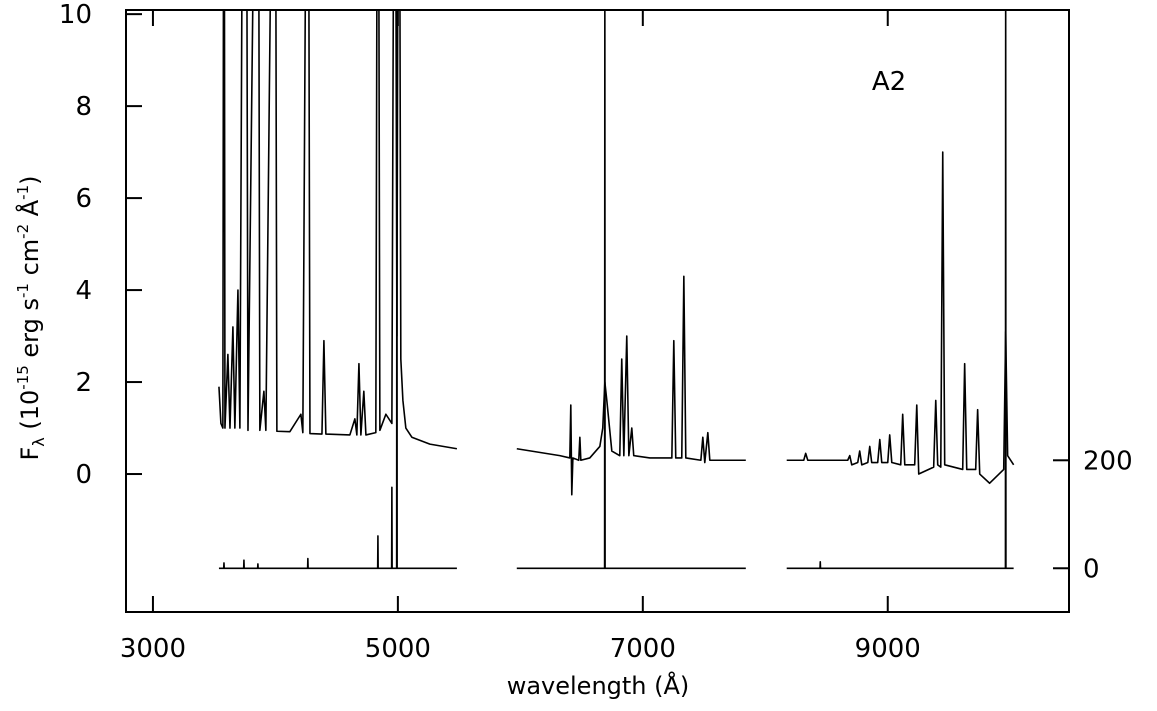  Describe the element at coordinates (30, 414) in the screenshot. I see `y-label-part: (10` at that location.